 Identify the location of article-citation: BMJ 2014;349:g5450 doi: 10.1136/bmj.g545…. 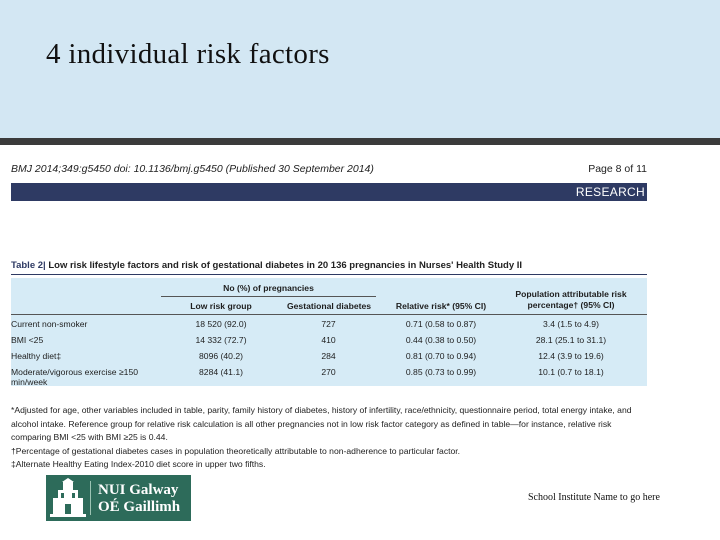
(192, 169).